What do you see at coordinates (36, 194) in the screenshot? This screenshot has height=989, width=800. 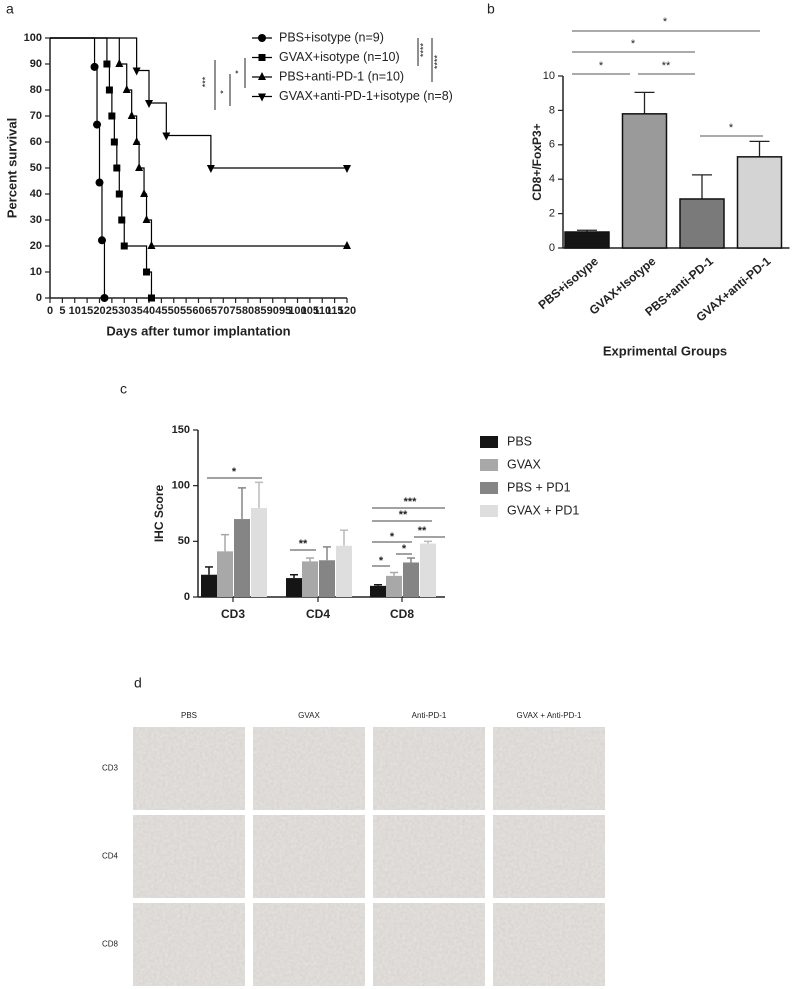 I see `y-tick-label: 40` at bounding box center [36, 194].